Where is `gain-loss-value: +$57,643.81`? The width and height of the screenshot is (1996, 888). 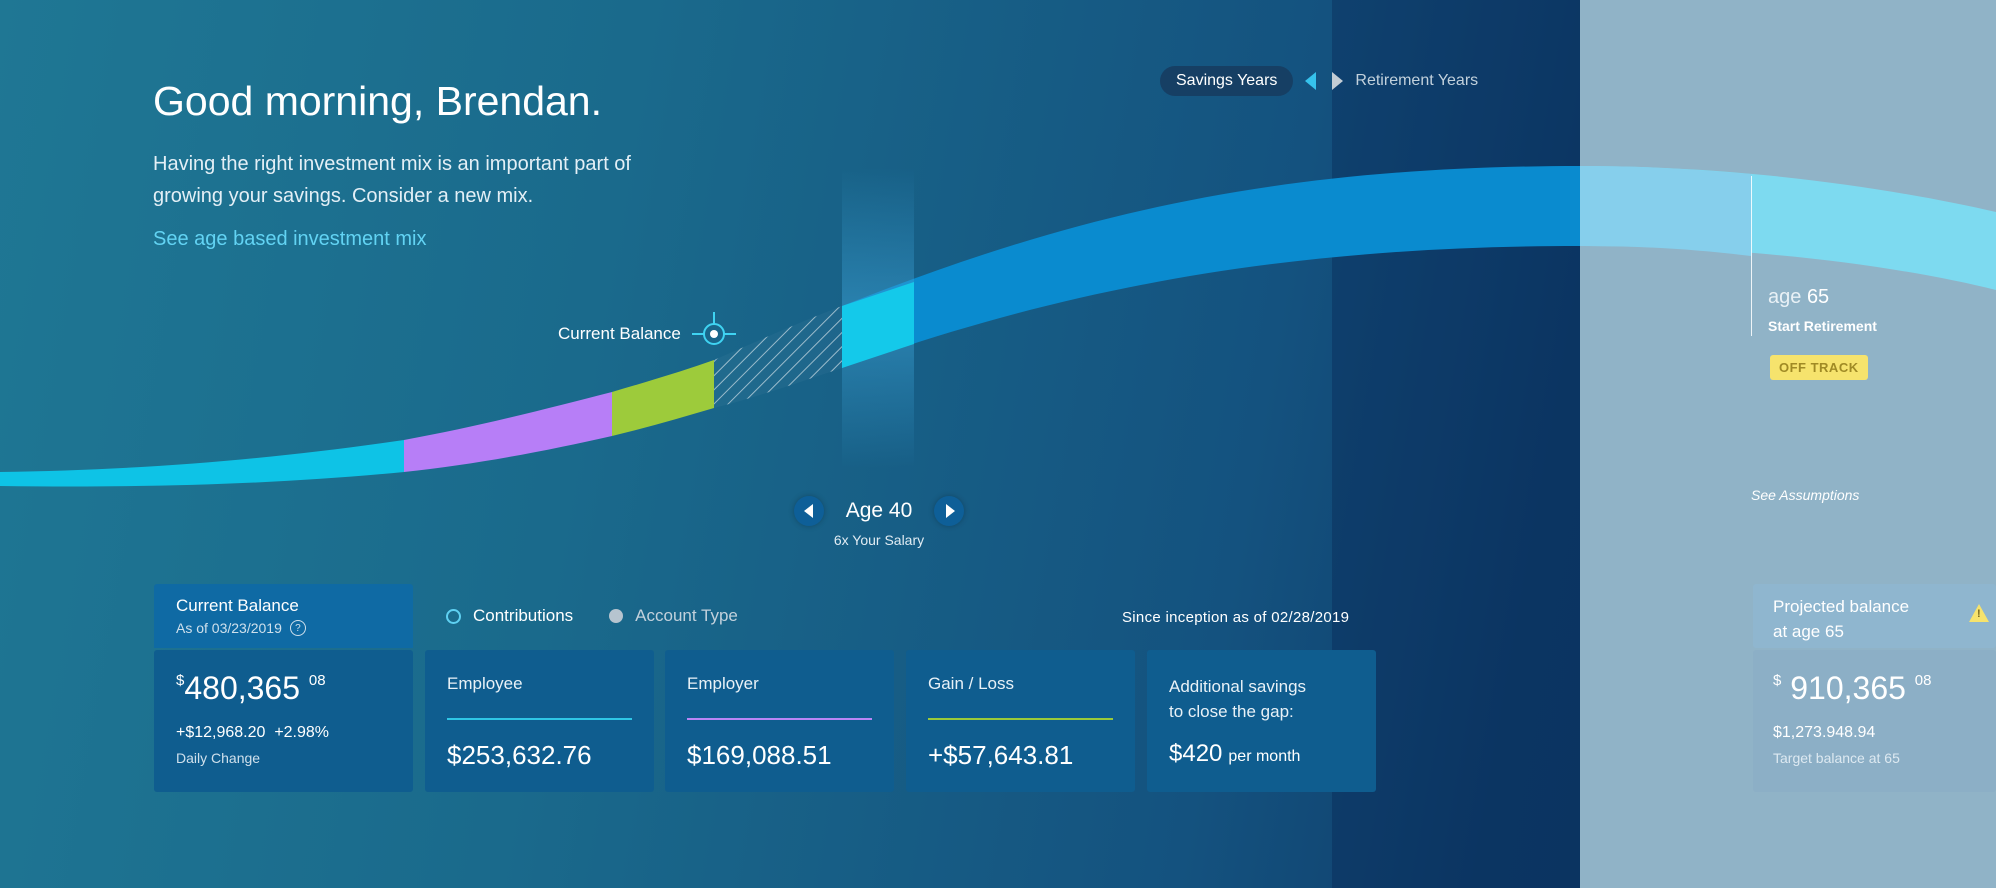 gain-loss-value: +$57,643.81 is located at coordinates (1001, 755).